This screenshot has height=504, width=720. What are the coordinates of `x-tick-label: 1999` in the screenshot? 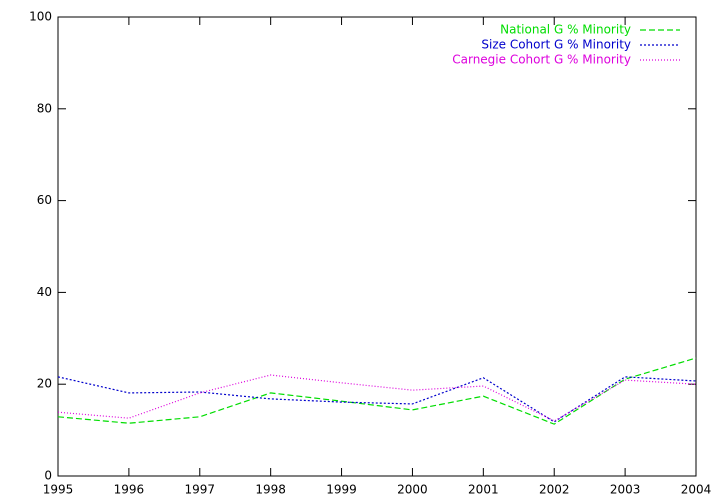 It's located at (341, 490).